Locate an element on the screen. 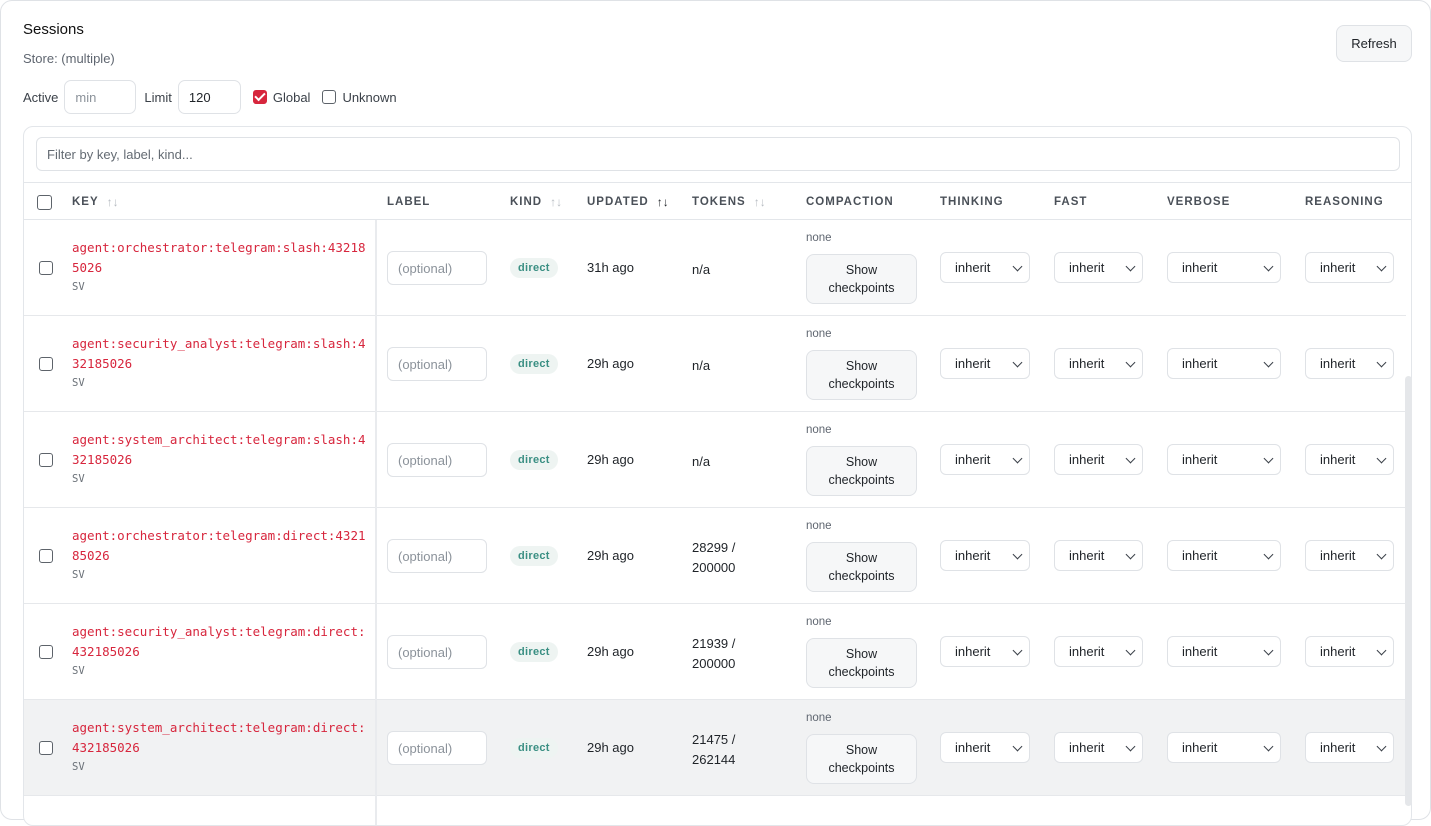  refresh-button: Refresh is located at coordinates (1374, 43).